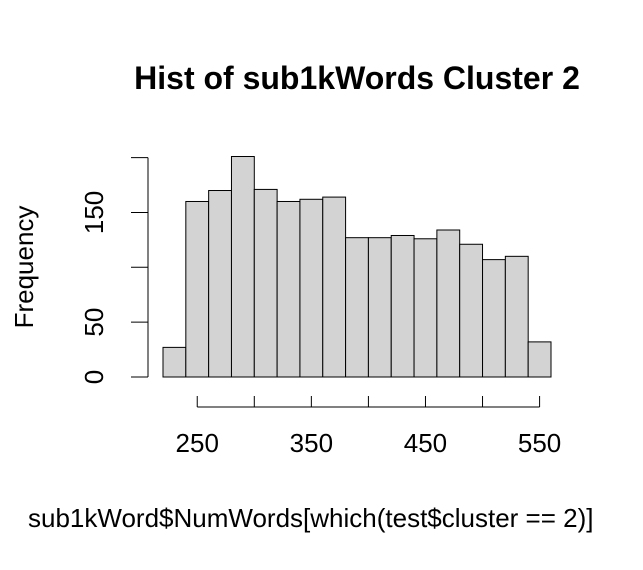 The image size is (643, 570). I want to click on y-axis-label: Frequency, so click(24, 267).